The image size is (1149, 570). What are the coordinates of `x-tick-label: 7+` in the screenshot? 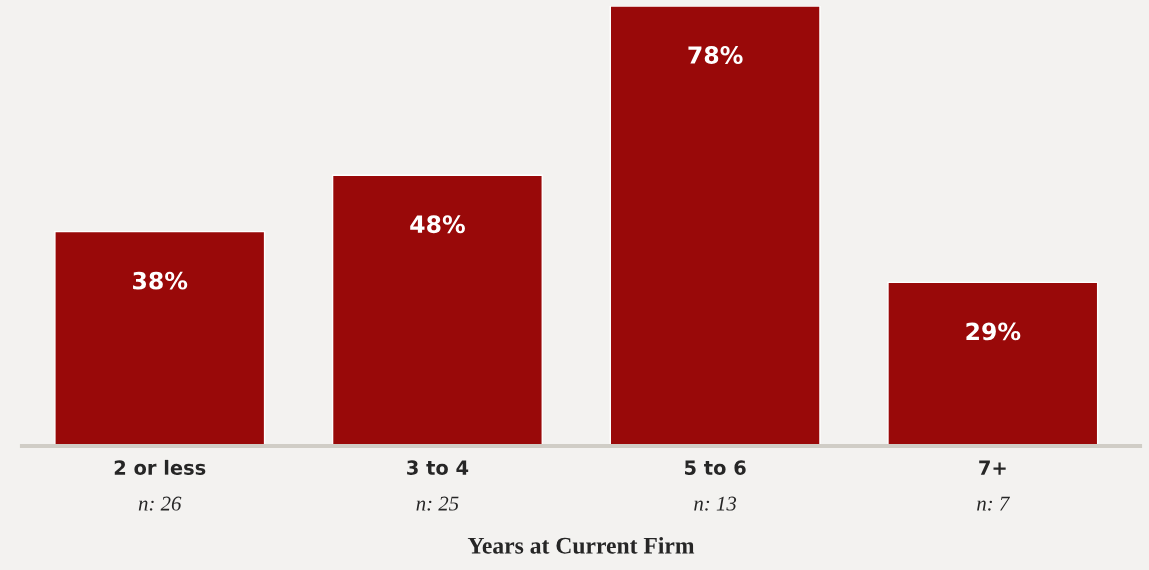 It's located at (992, 467).